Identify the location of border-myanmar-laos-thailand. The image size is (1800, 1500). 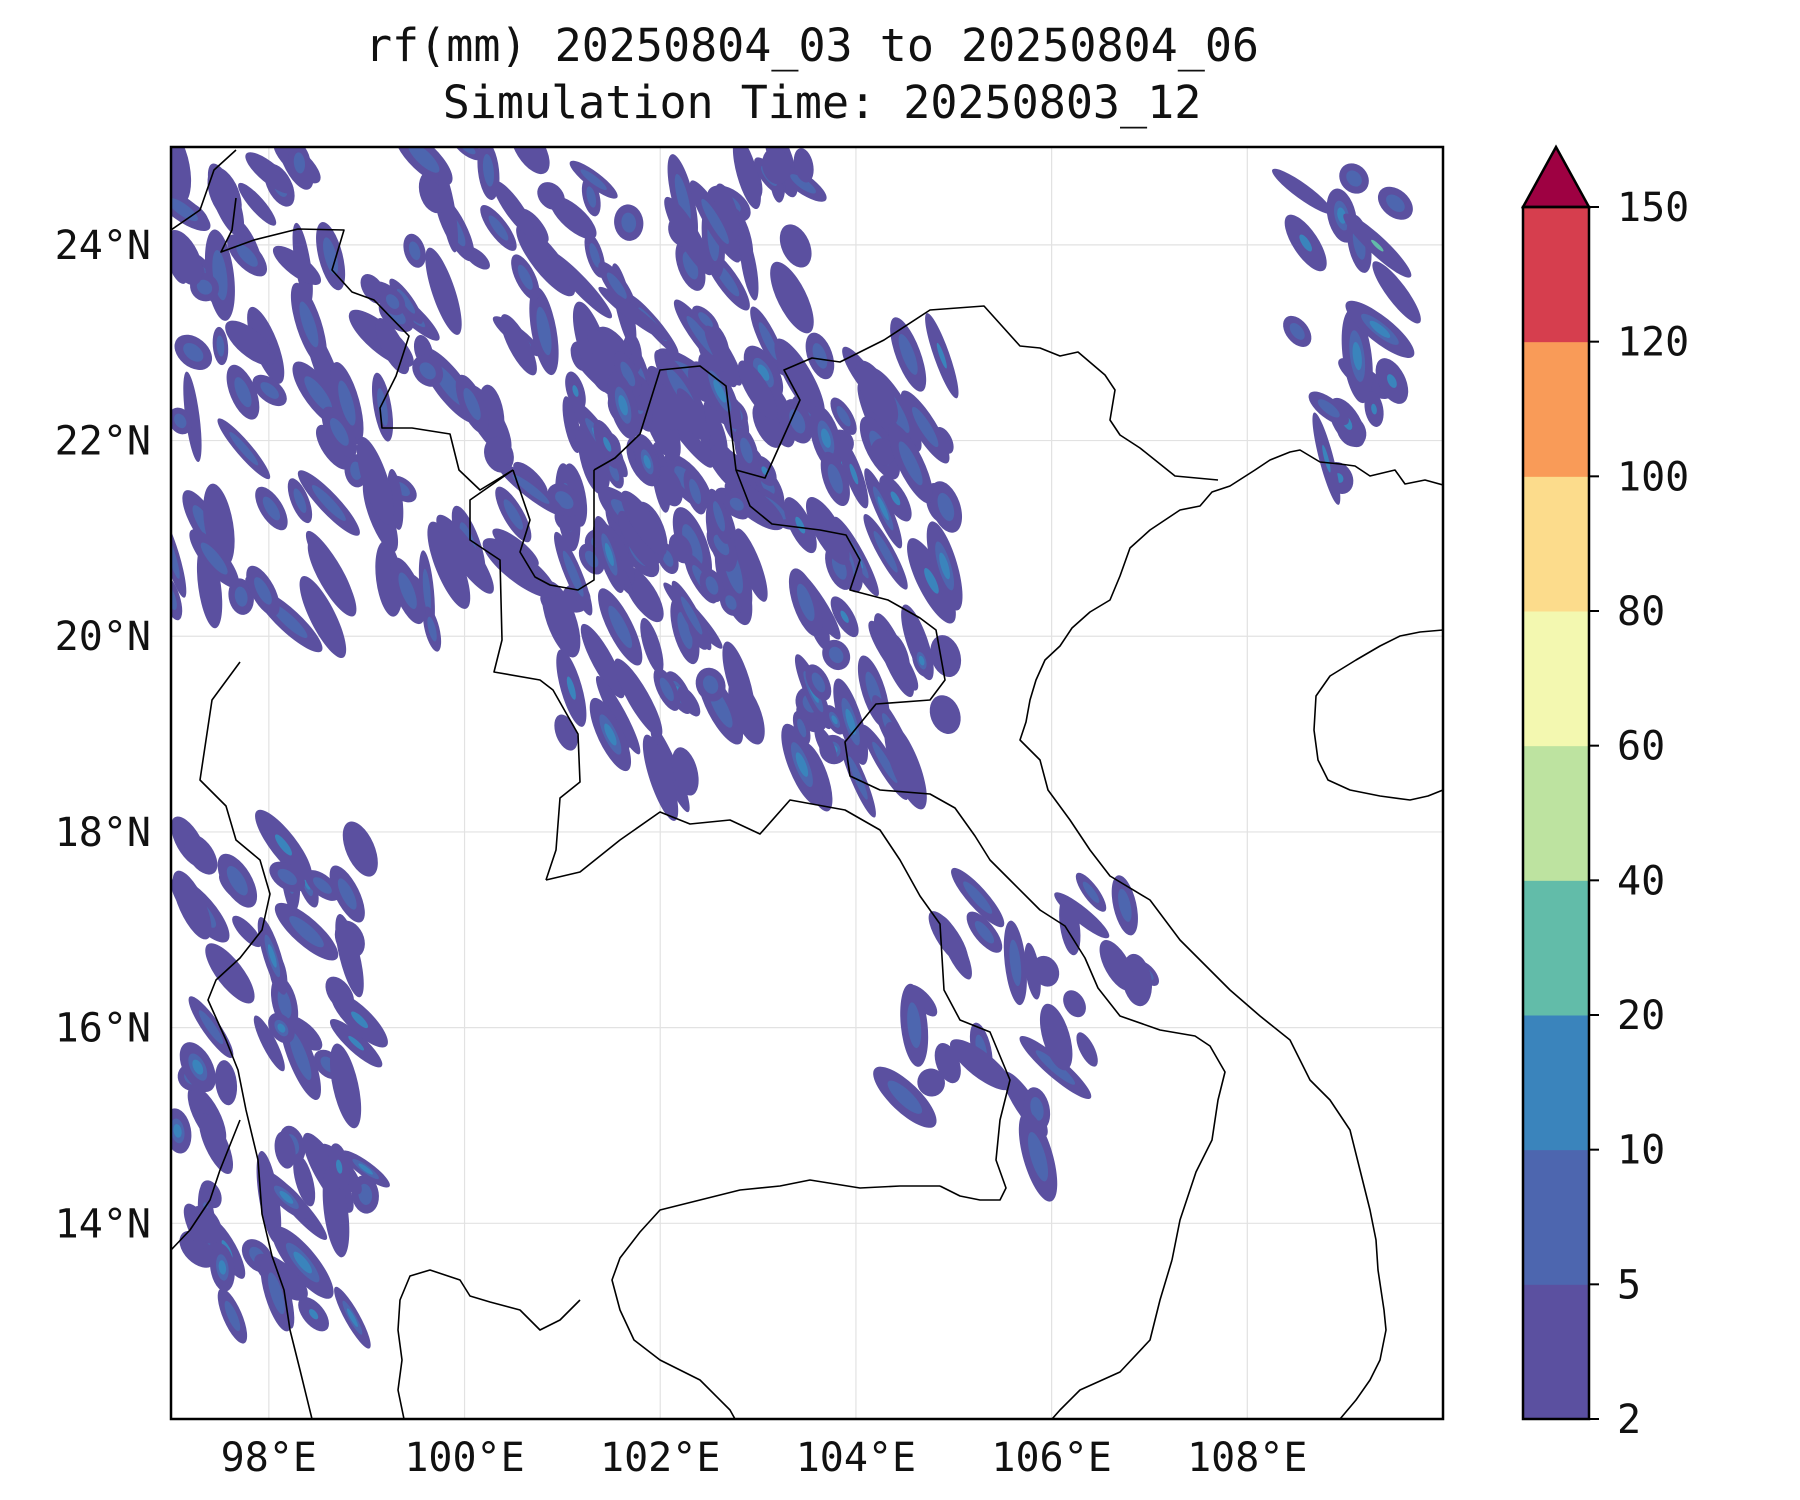
(525, 675).